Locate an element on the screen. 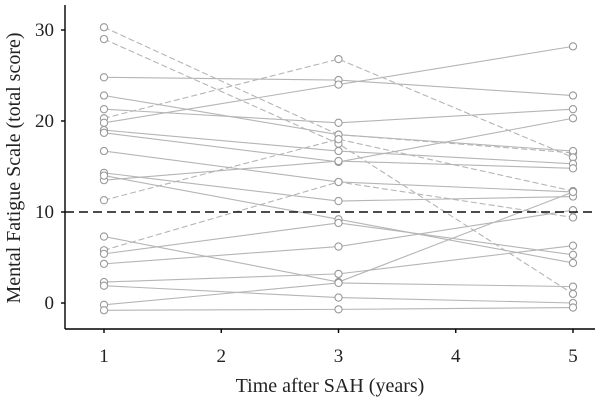 The width and height of the screenshot is (600, 406). x-tick-label: 4 is located at coordinates (456, 356).